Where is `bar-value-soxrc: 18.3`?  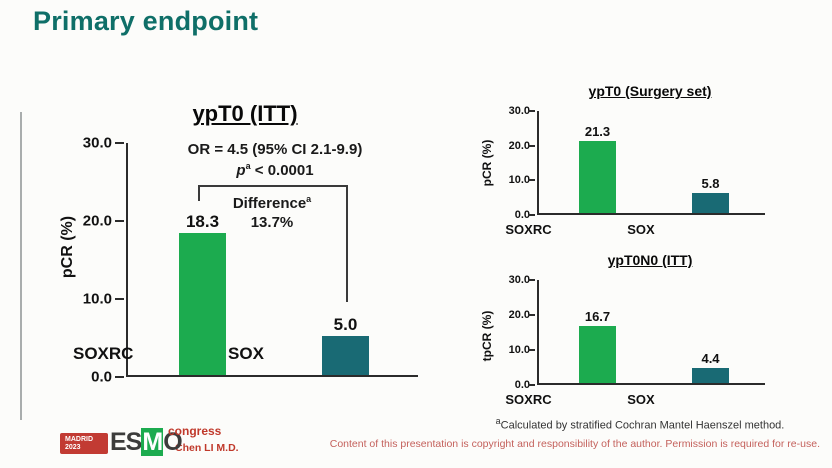 bar-value-soxrc: 18.3 is located at coordinates (202, 222).